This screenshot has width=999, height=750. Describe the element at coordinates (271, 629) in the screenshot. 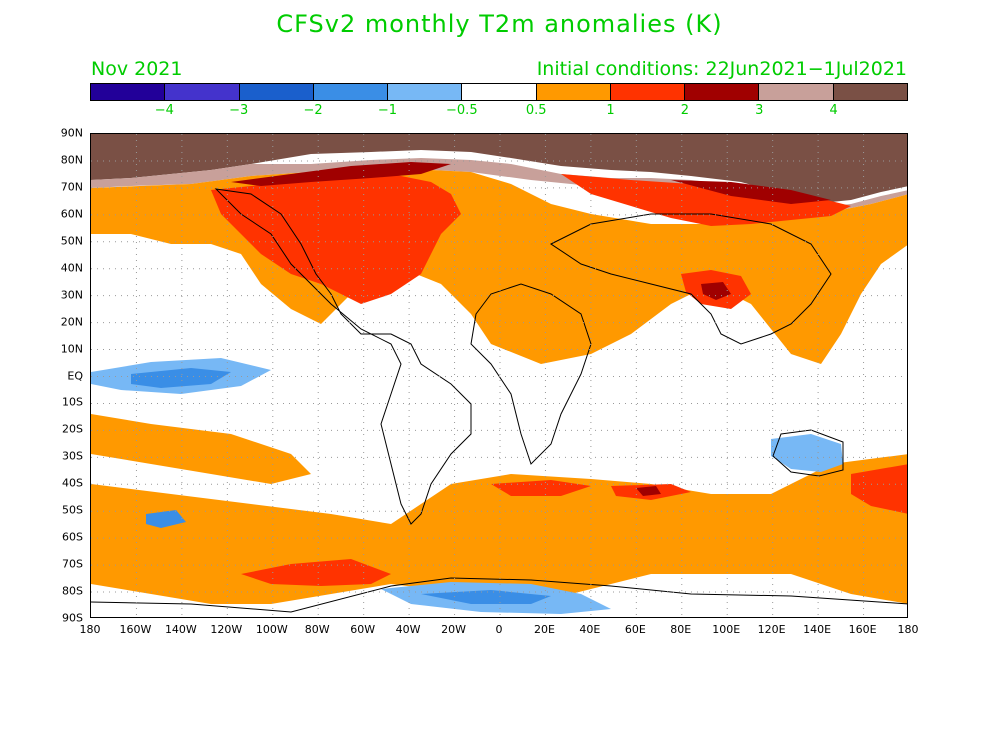

I see `longitude-tick-label: 100W` at that location.